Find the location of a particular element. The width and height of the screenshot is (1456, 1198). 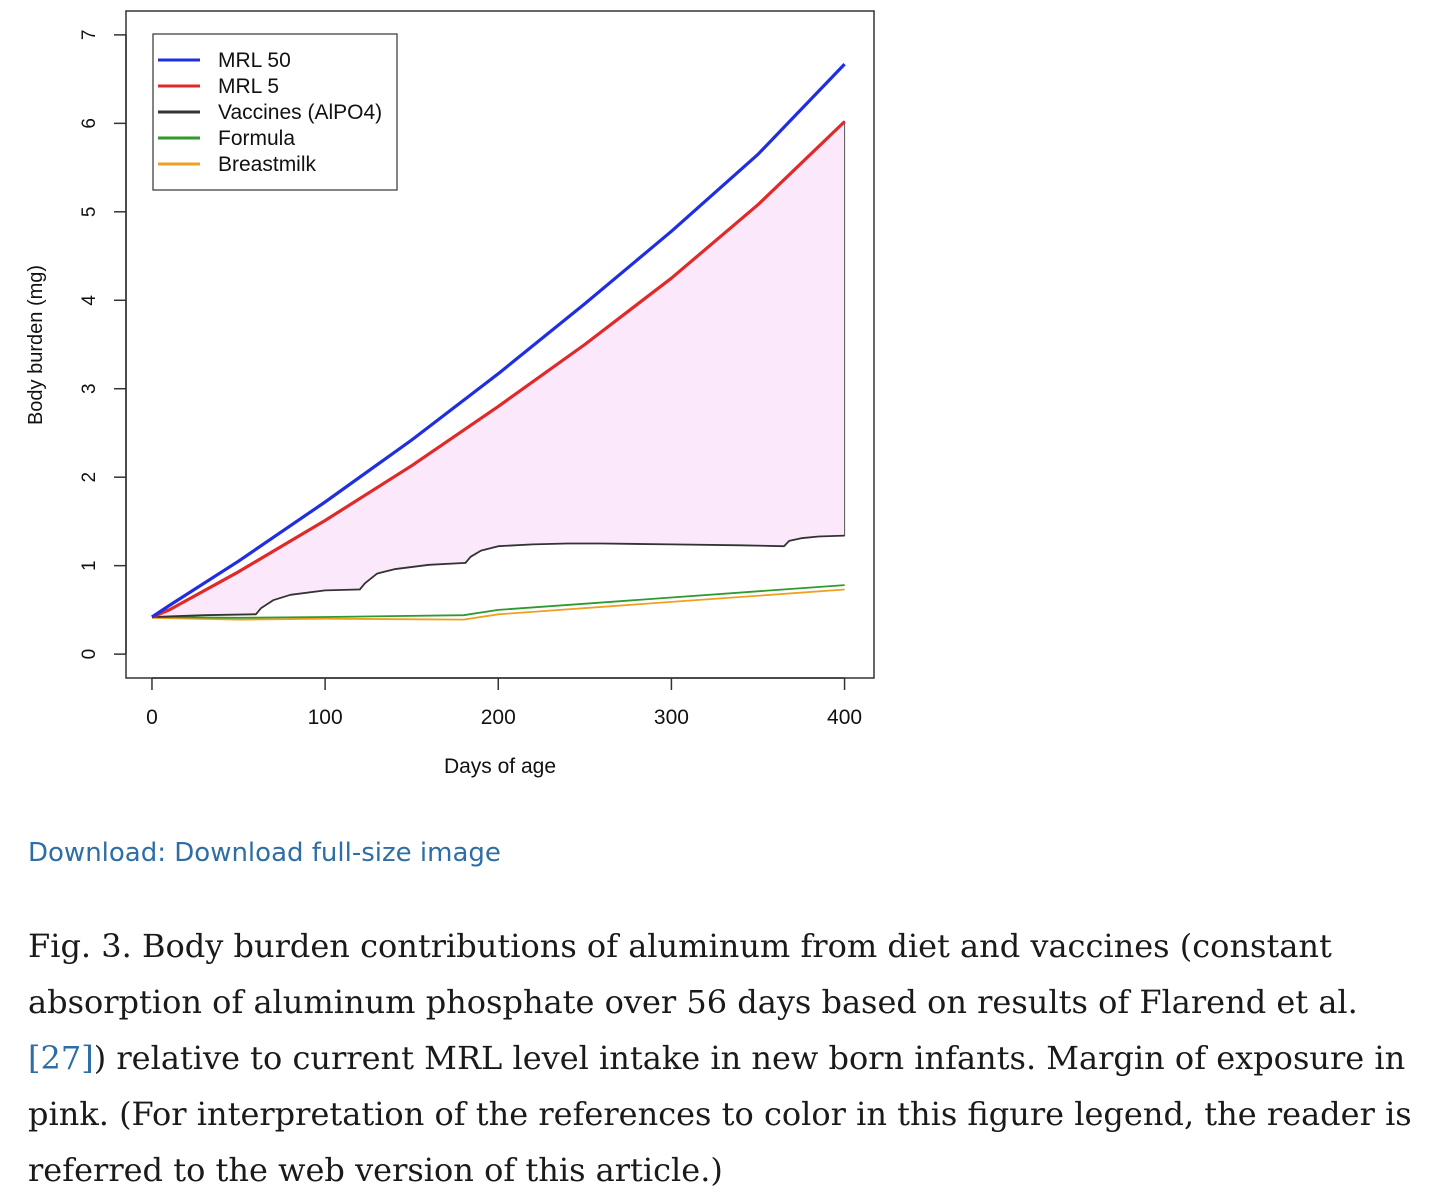

legend-label-formula: Formula is located at coordinates (256, 138).